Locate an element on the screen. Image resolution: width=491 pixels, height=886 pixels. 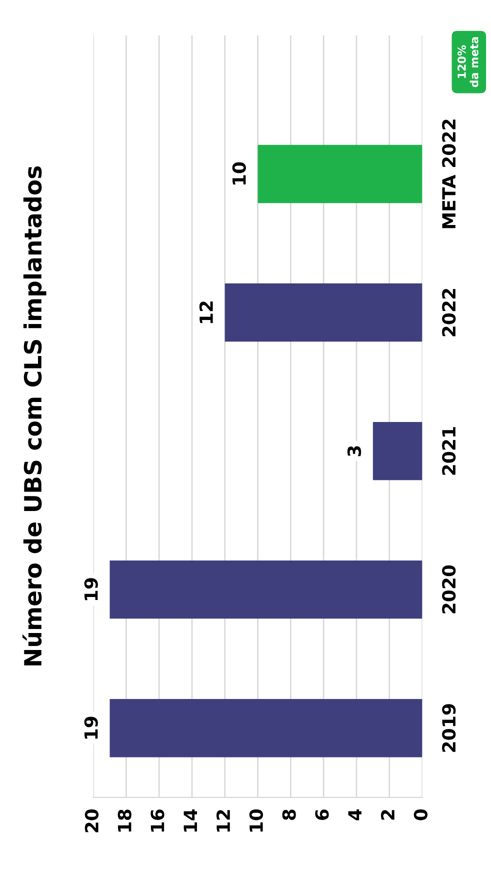
x-tick-label: 18 is located at coordinates (125, 821).